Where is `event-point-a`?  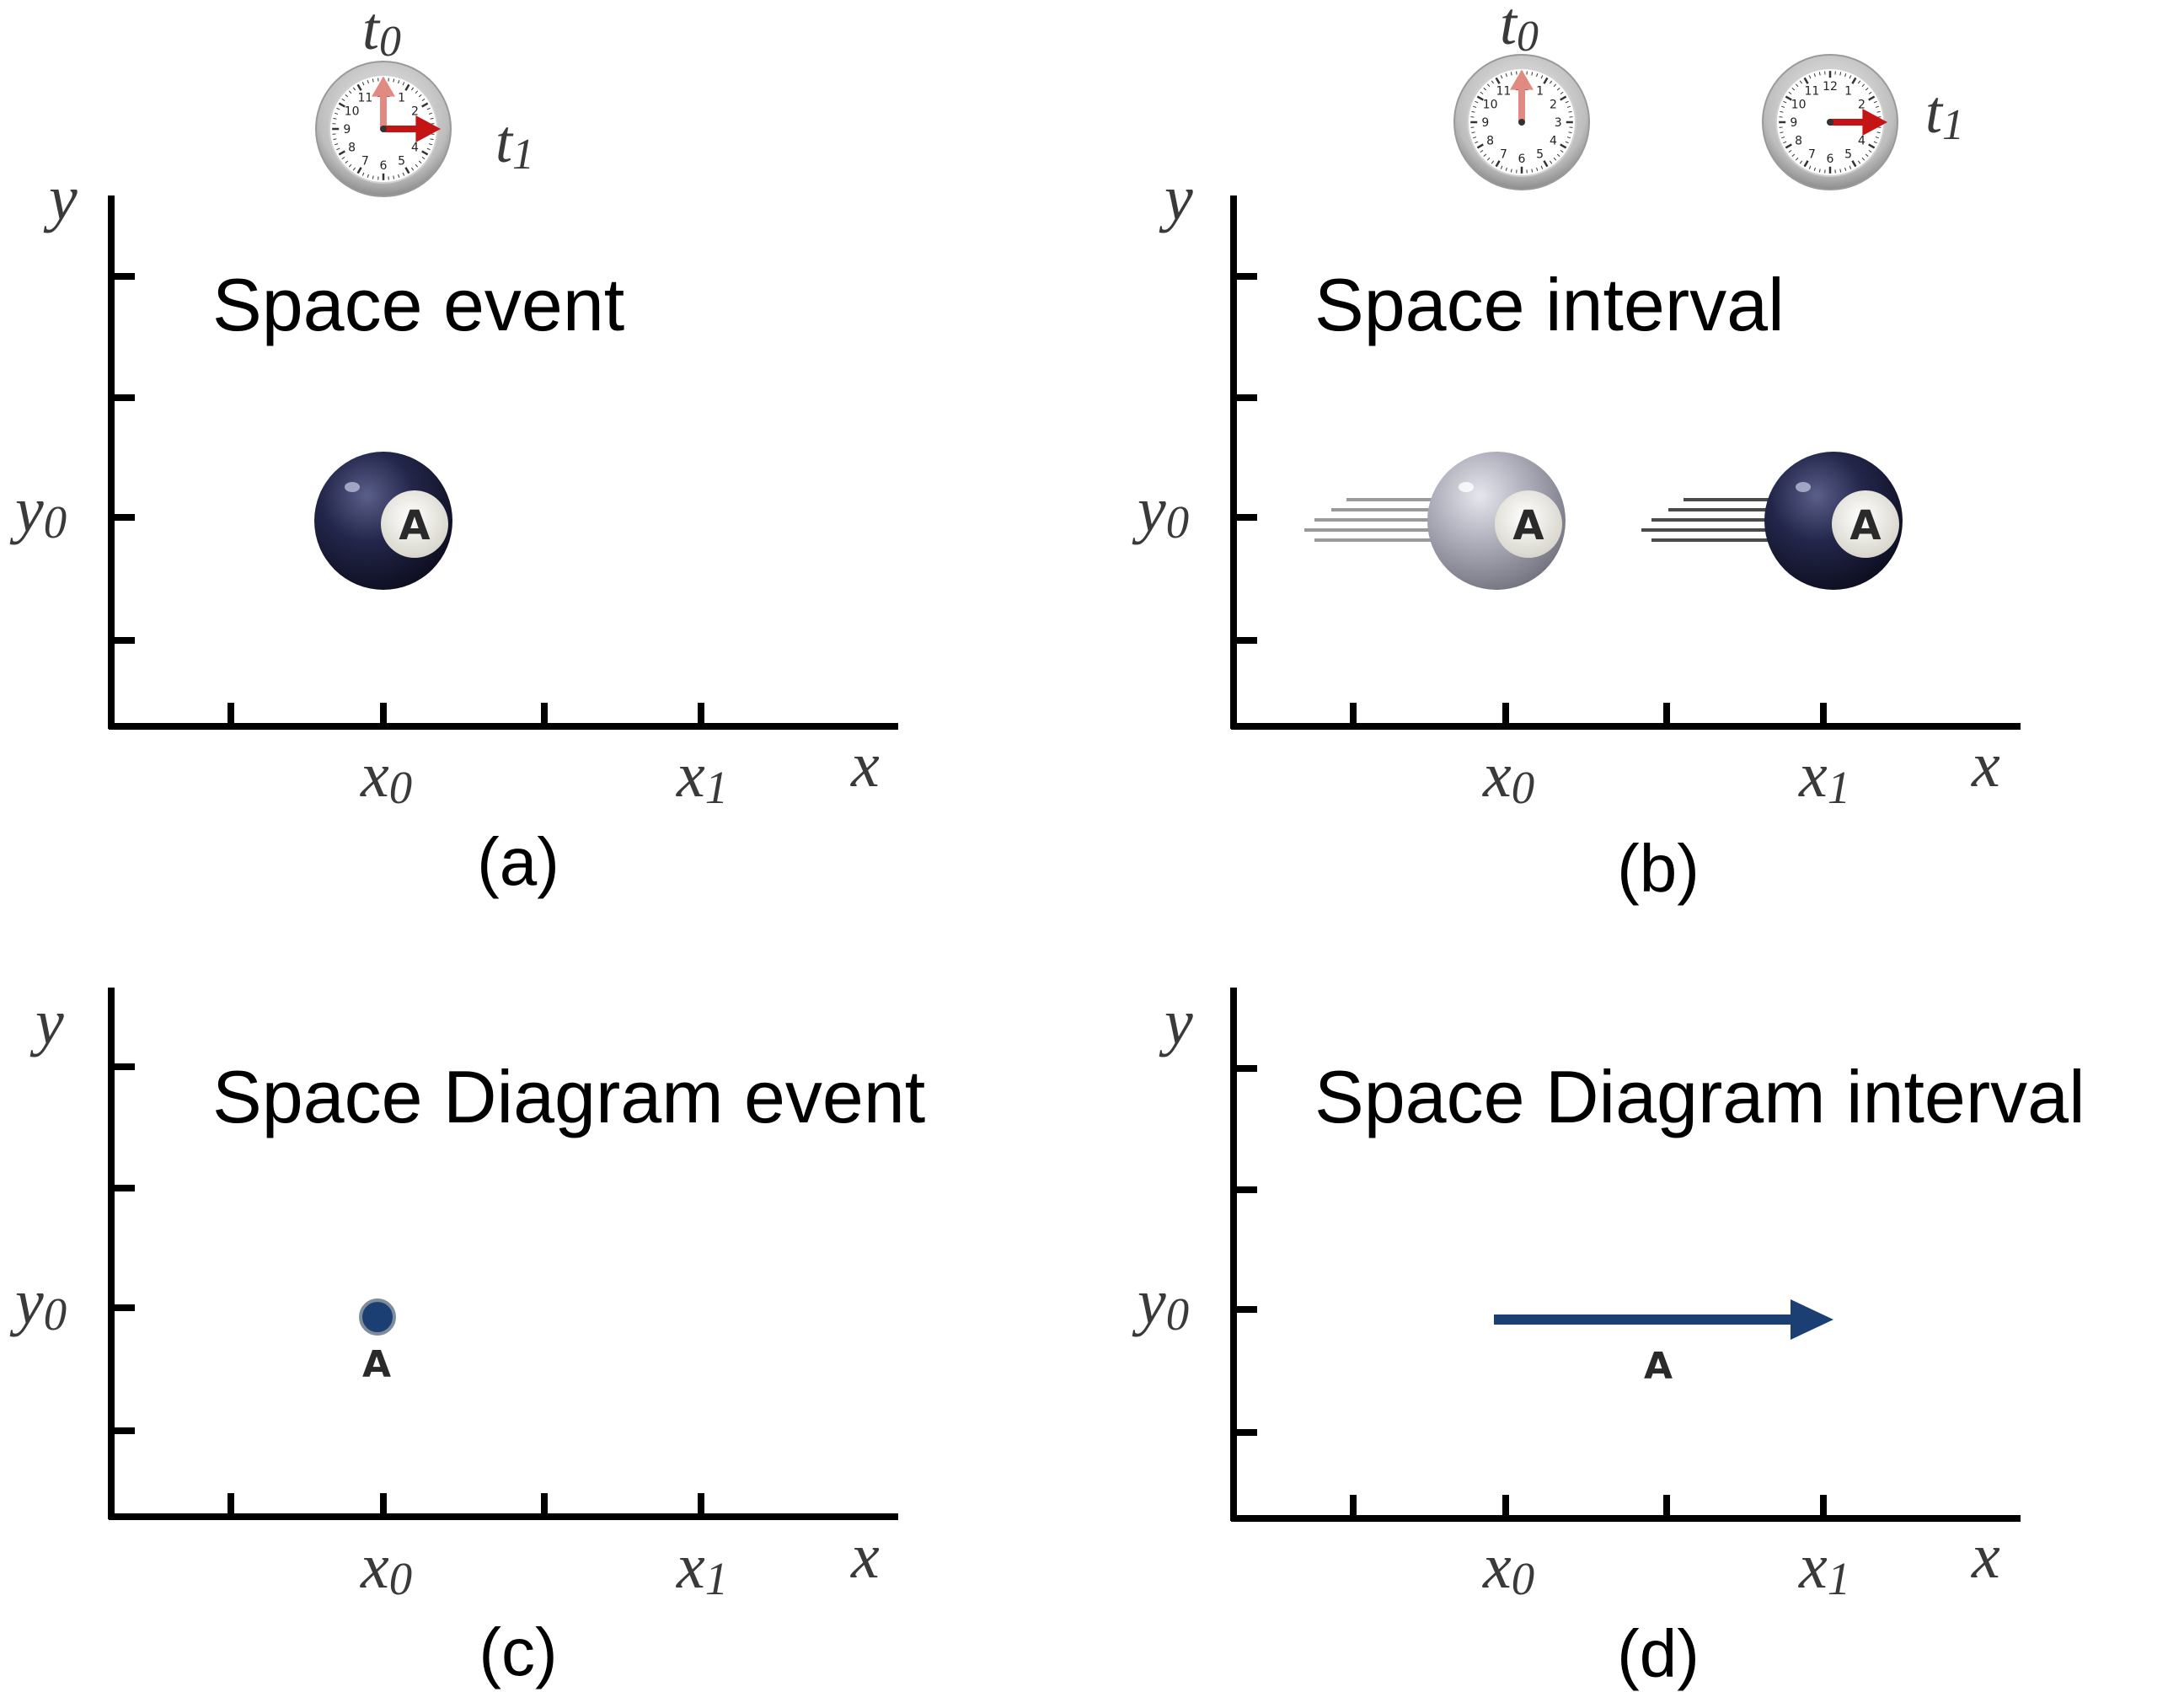
event-point-a is located at coordinates (377, 1317).